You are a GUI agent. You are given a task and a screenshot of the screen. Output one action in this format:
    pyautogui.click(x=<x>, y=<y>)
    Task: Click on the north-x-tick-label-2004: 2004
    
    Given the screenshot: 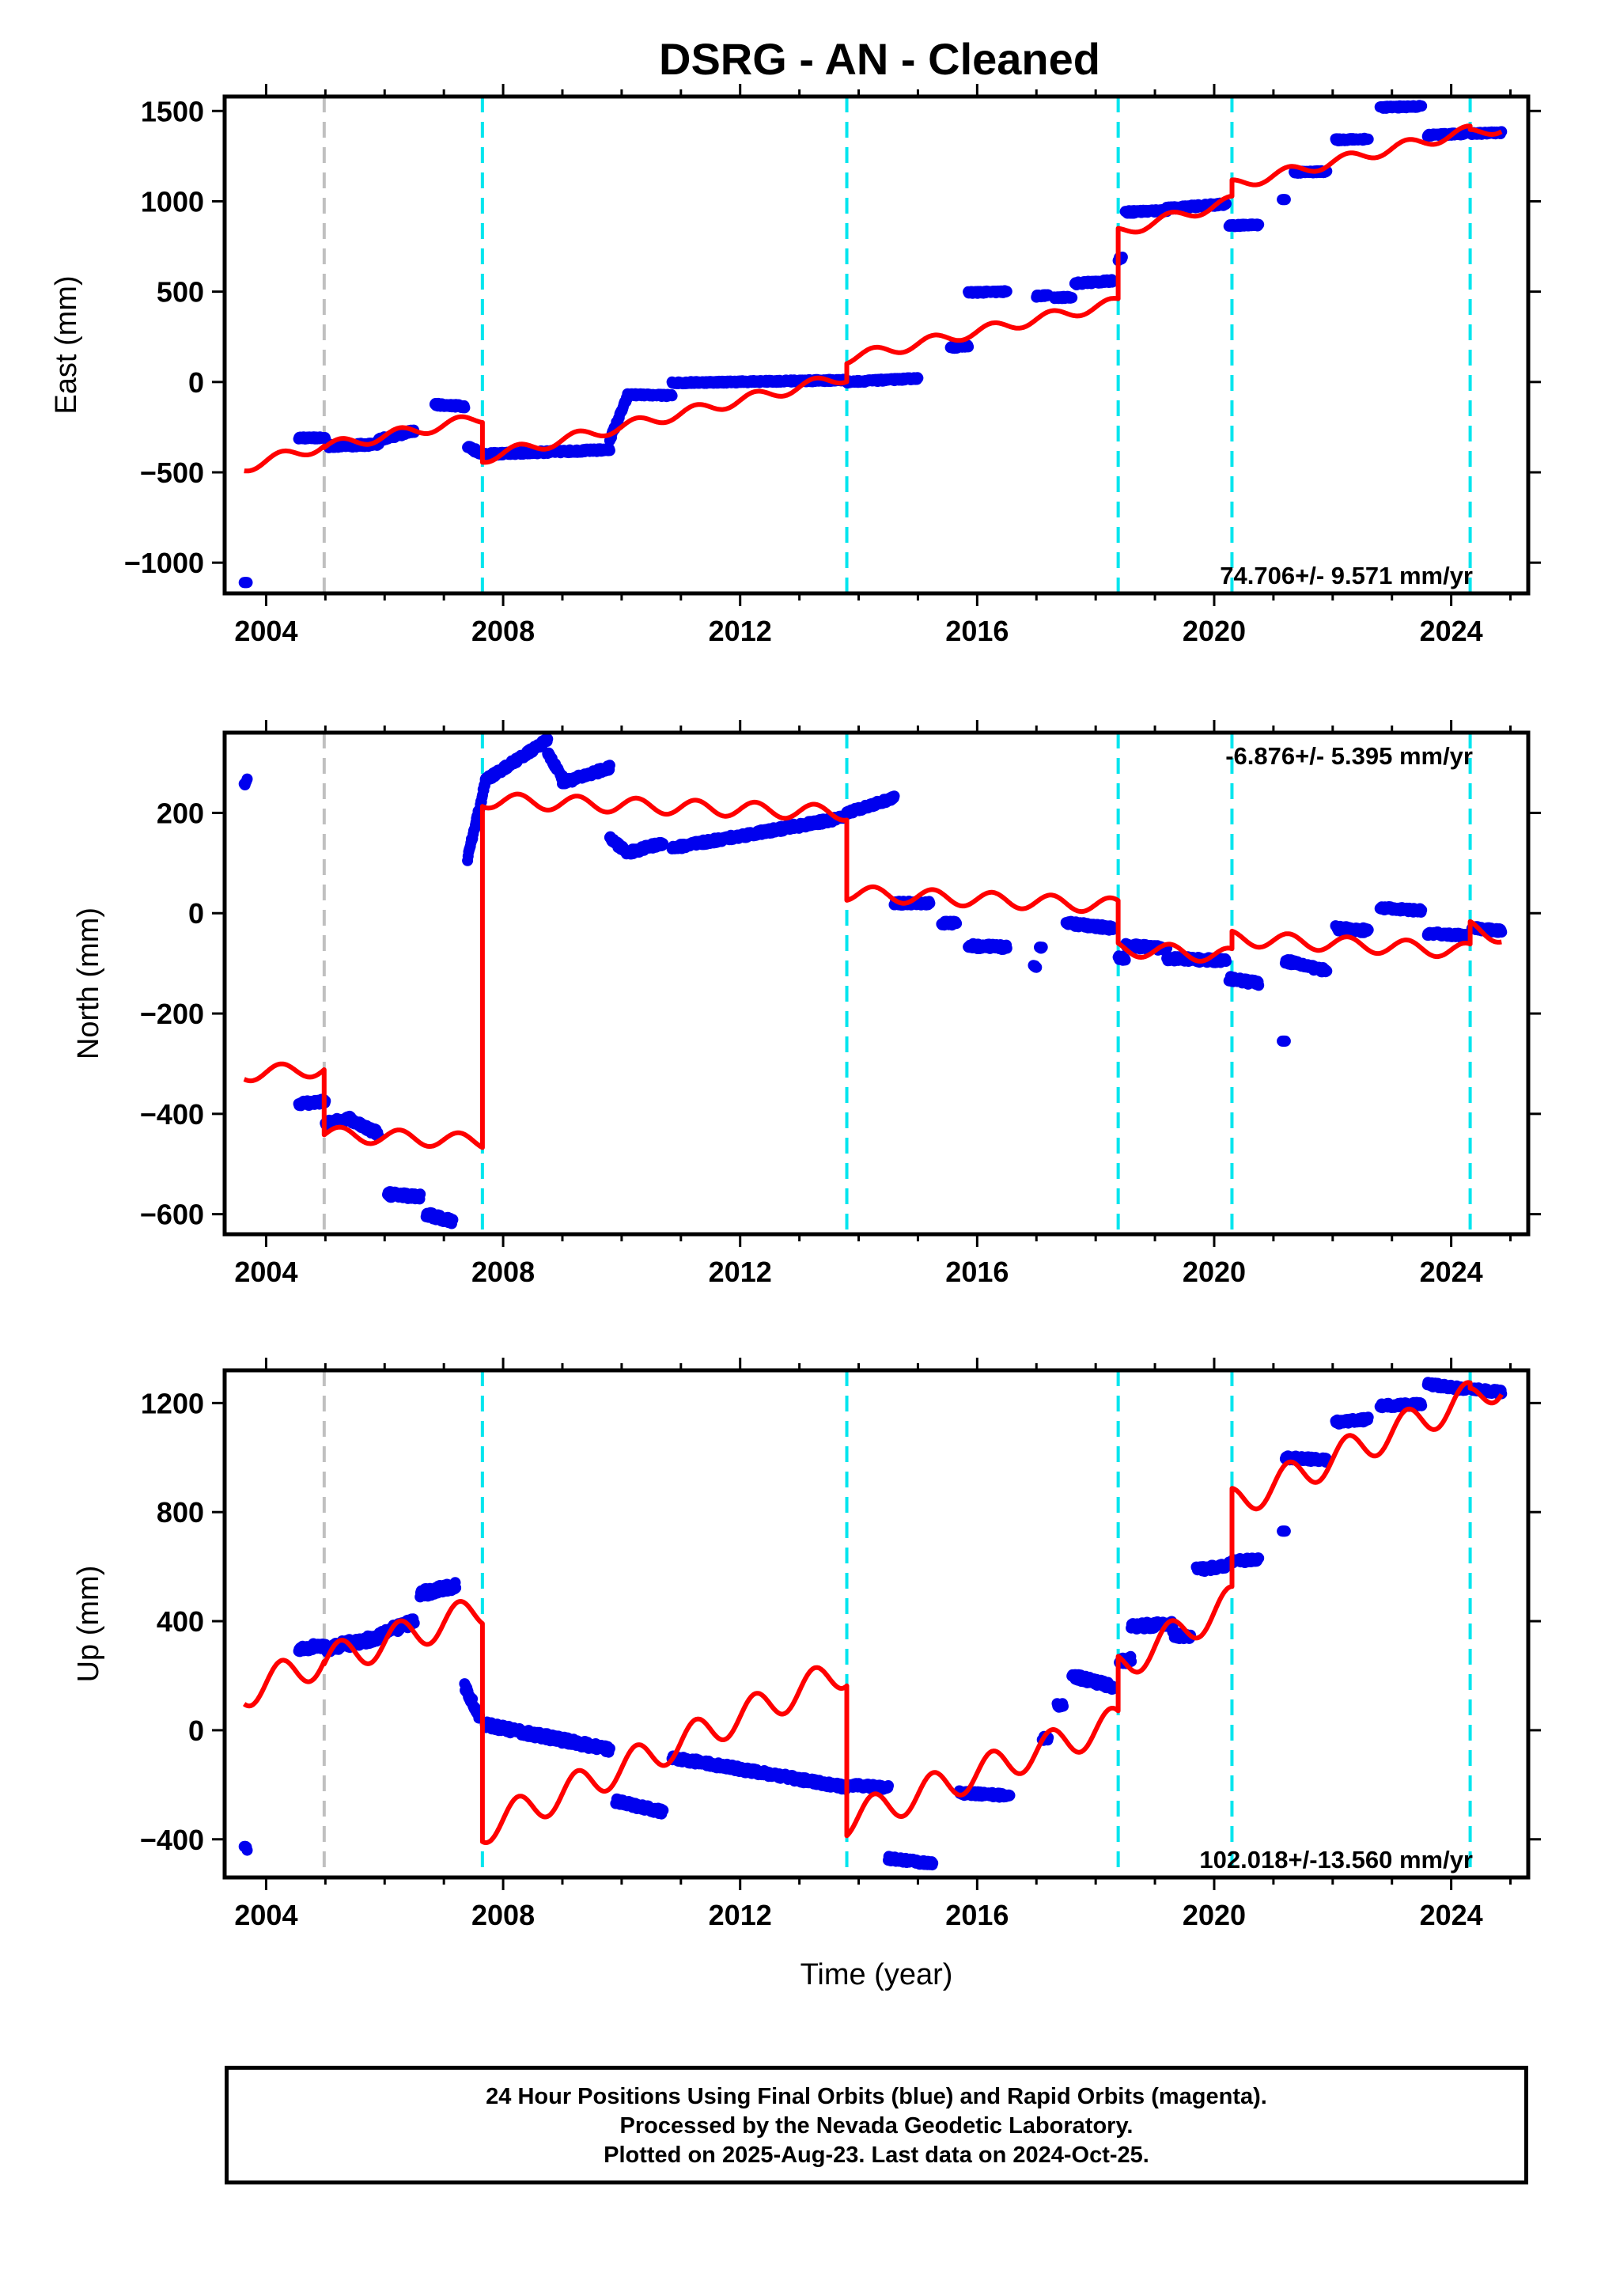 What is the action you would take?
    pyautogui.click(x=265, y=1272)
    